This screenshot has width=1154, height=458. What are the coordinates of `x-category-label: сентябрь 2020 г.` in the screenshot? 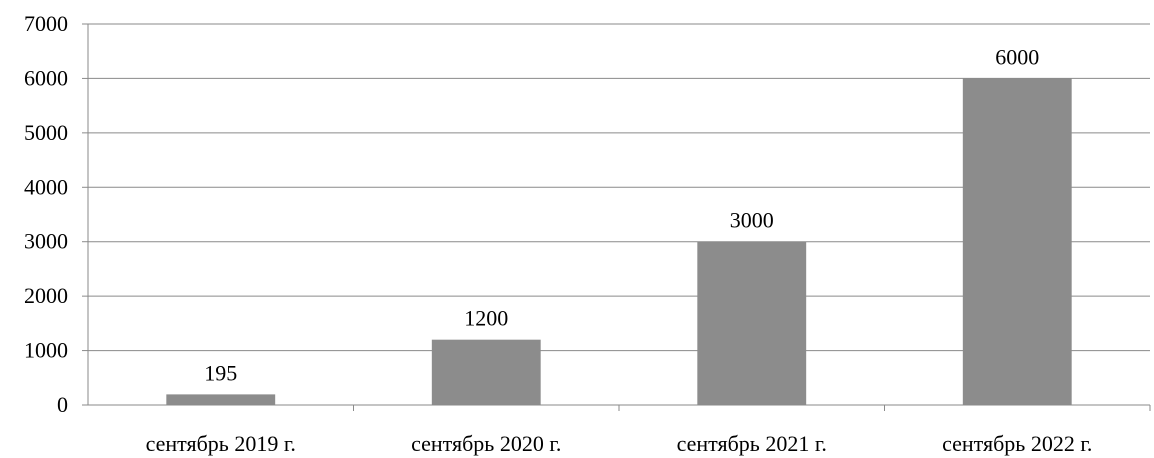 It's located at (486, 443).